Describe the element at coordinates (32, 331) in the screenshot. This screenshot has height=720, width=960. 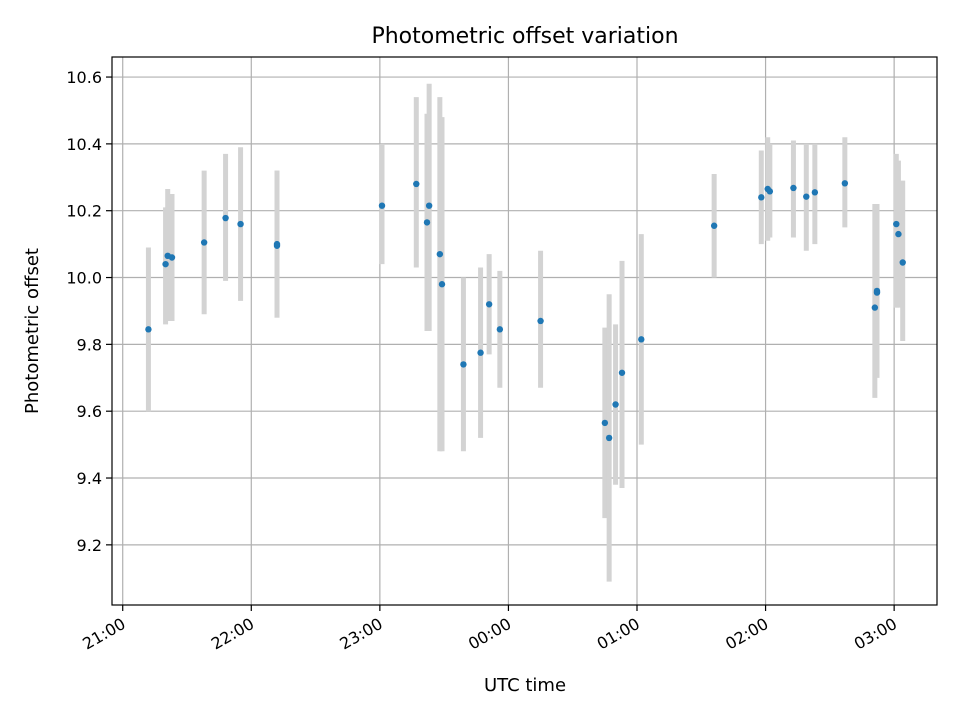
I see `y-axis-label: Photometric offset` at that location.